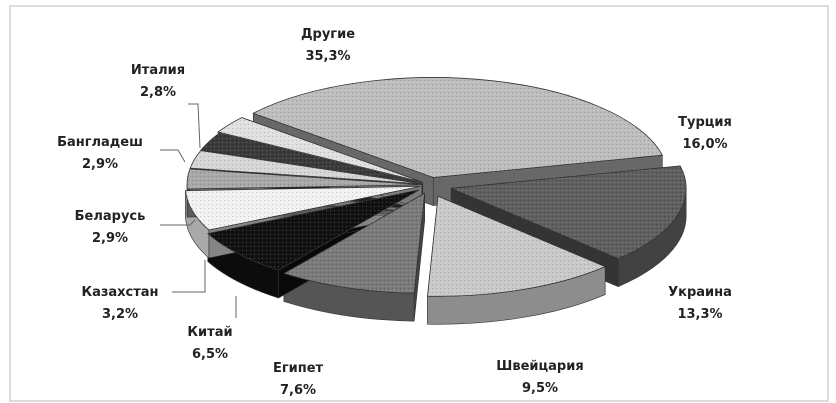  Describe the element at coordinates (298, 368) in the screenshot. I see `slice-name-label: Египет` at that location.